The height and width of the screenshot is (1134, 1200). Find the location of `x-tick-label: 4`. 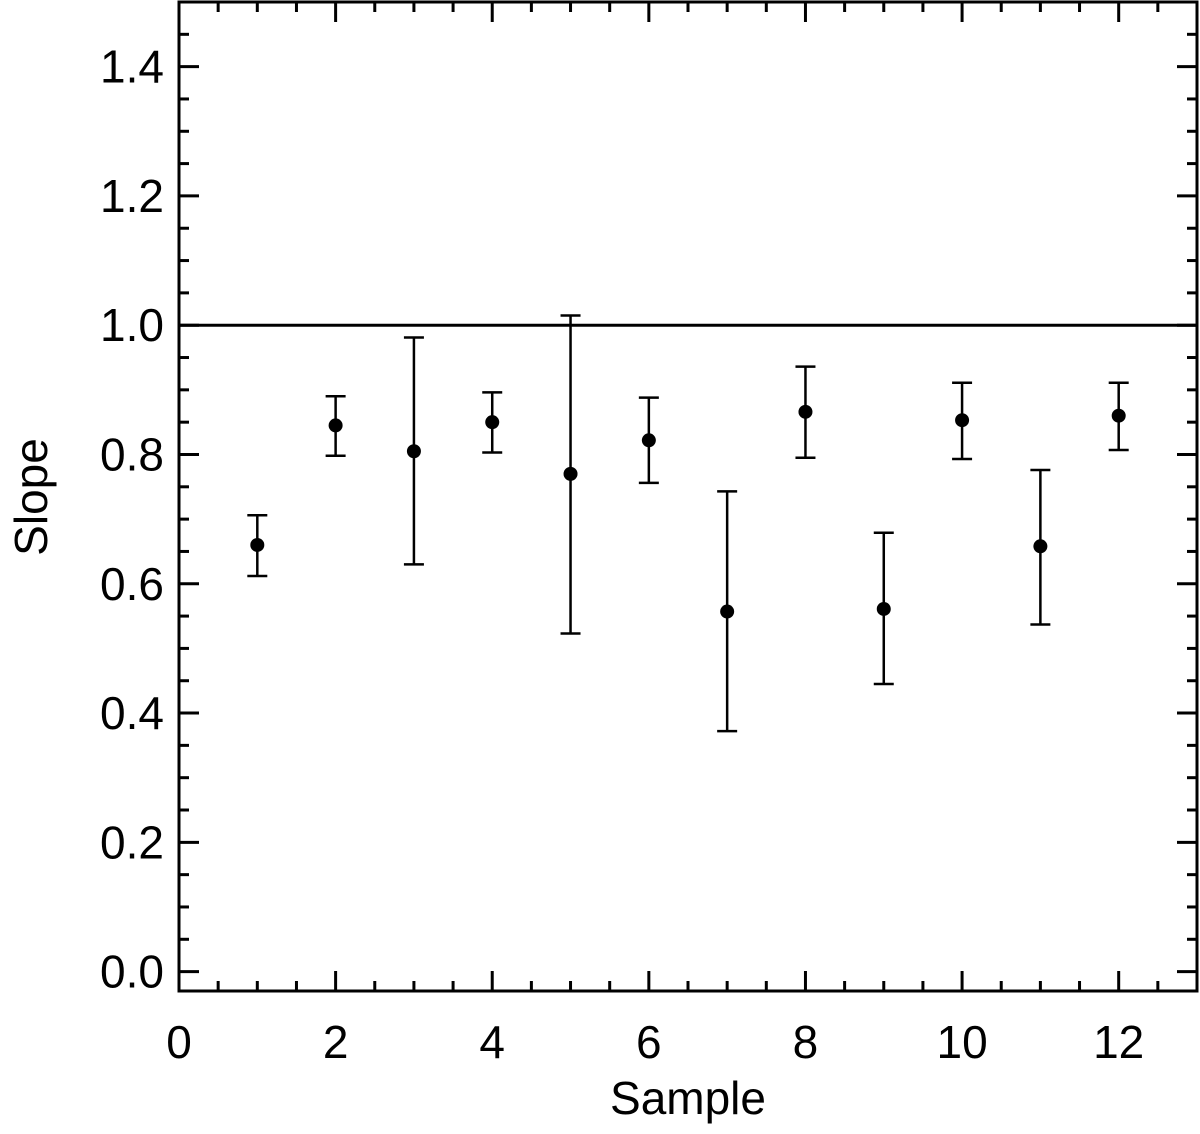

x-tick-label: 4 is located at coordinates (492, 1042).